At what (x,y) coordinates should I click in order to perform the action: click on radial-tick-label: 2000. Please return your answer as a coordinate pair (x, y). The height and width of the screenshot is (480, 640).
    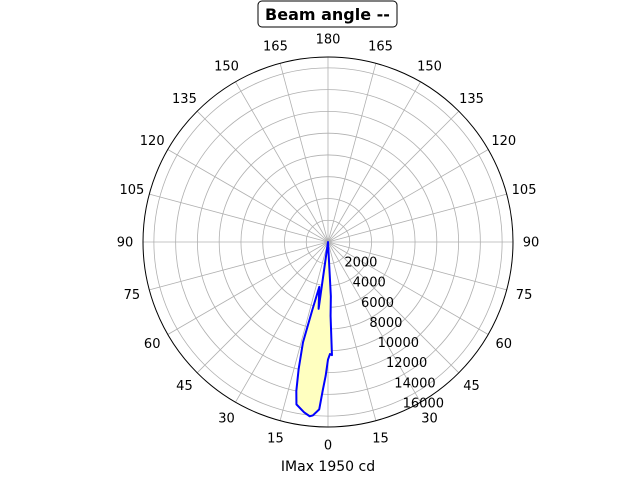
    Looking at the image, I should click on (360, 263).